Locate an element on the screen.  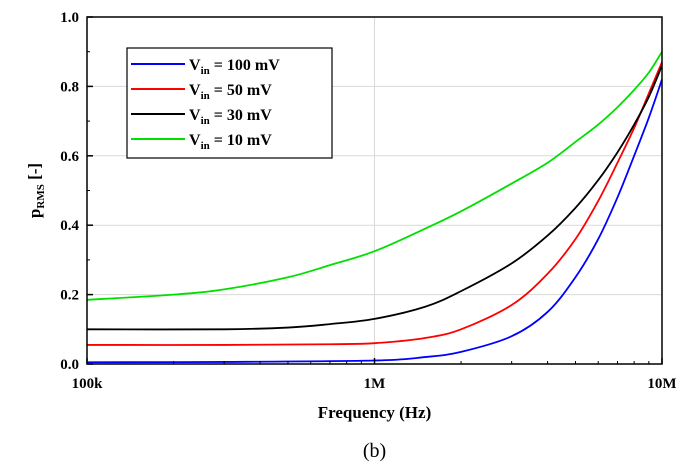
x-tick-label: 100k is located at coordinates (88, 384).